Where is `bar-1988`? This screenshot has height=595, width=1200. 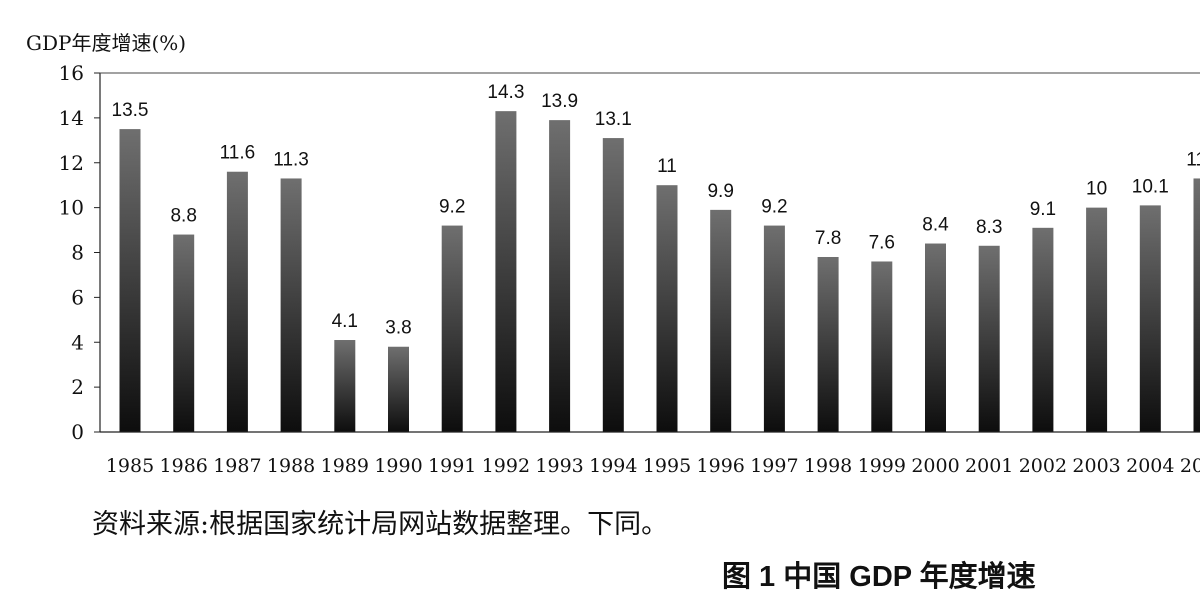 bar-1988 is located at coordinates (291, 305).